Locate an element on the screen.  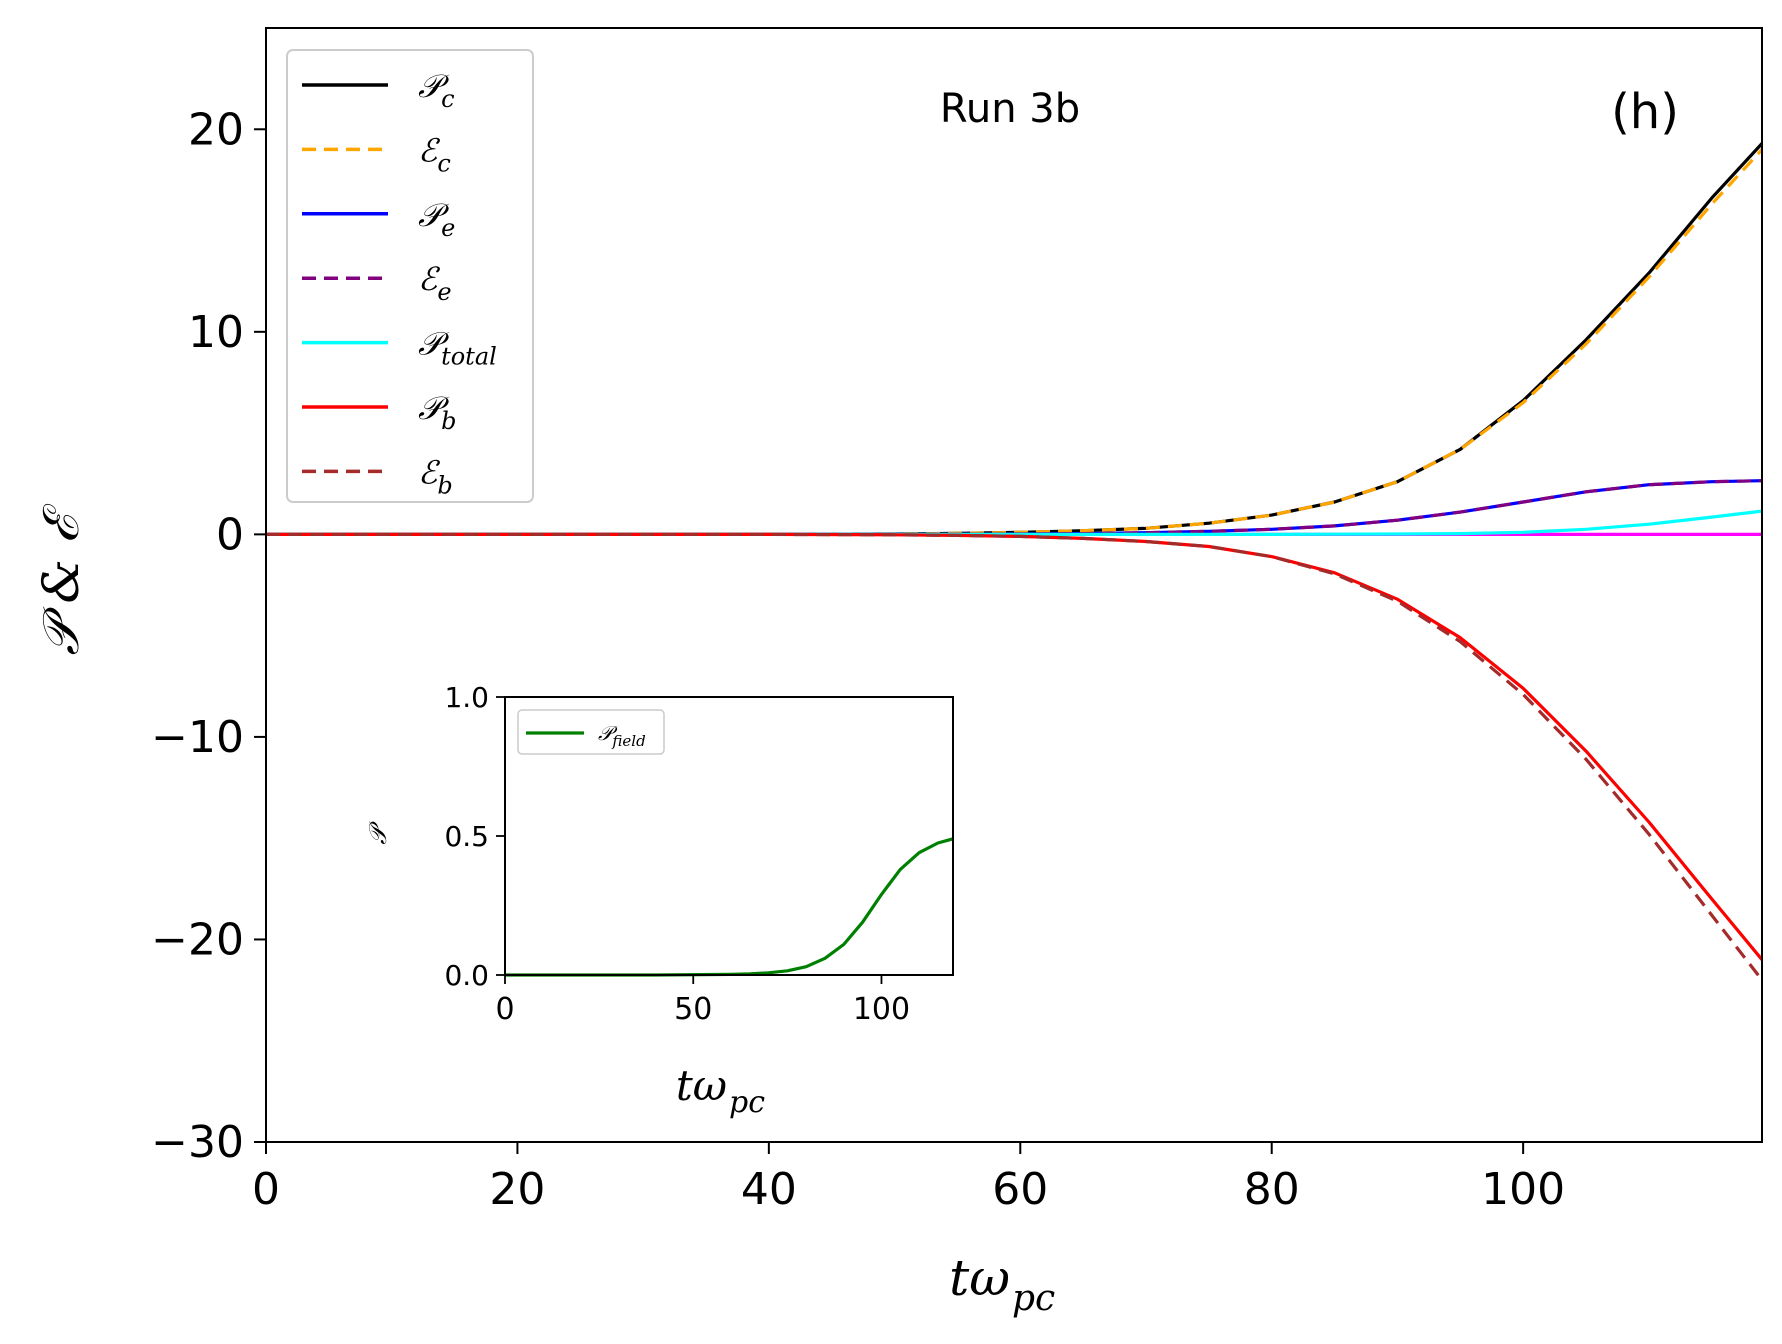
main-x-ticks: 0 20 40 60 80 100 is located at coordinates (908, 1178).